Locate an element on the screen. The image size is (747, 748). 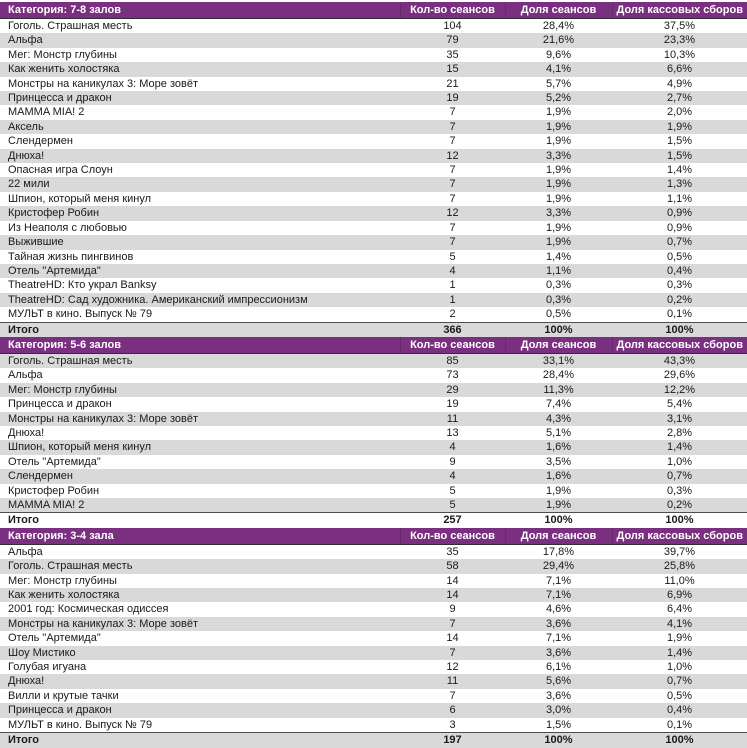
table-row: TheatreHD: Кто украл Banksy 1 0,3% 0,3% is located at coordinates (373, 285).